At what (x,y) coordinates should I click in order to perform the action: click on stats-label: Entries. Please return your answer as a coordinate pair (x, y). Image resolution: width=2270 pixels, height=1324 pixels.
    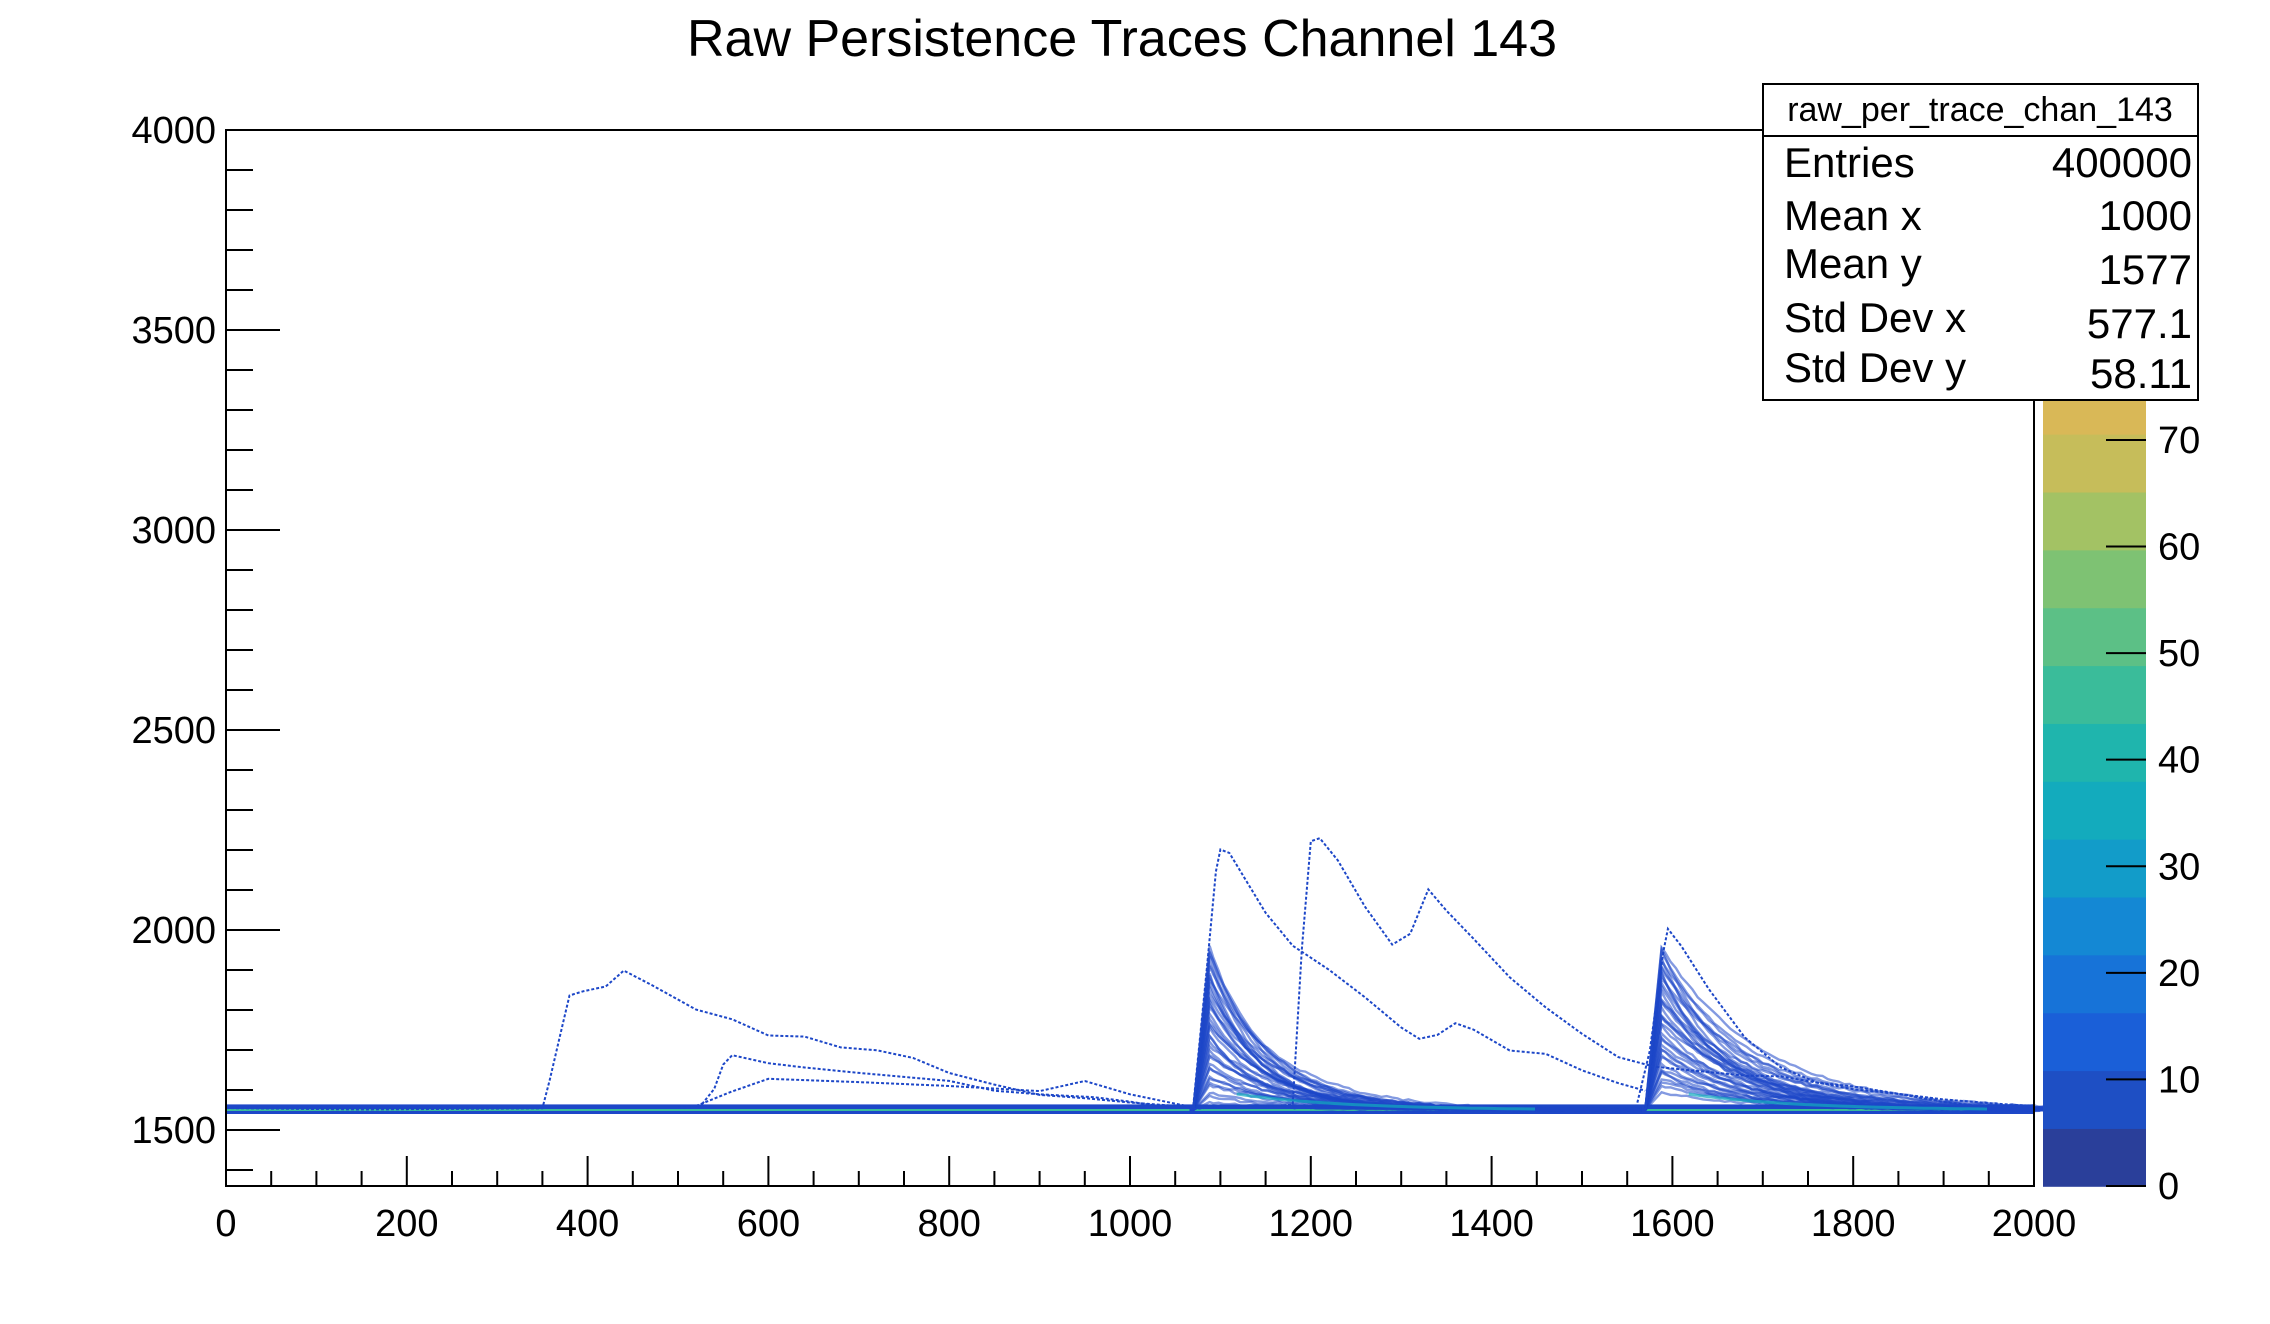
    Looking at the image, I should click on (1849, 162).